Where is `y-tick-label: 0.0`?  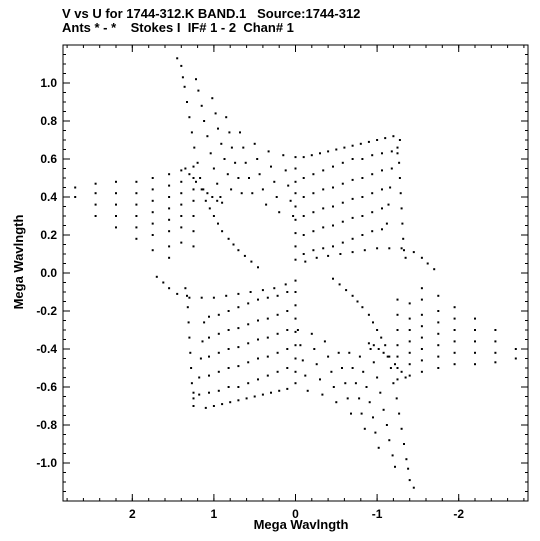 y-tick-label: 0.0 is located at coordinates (48, 273).